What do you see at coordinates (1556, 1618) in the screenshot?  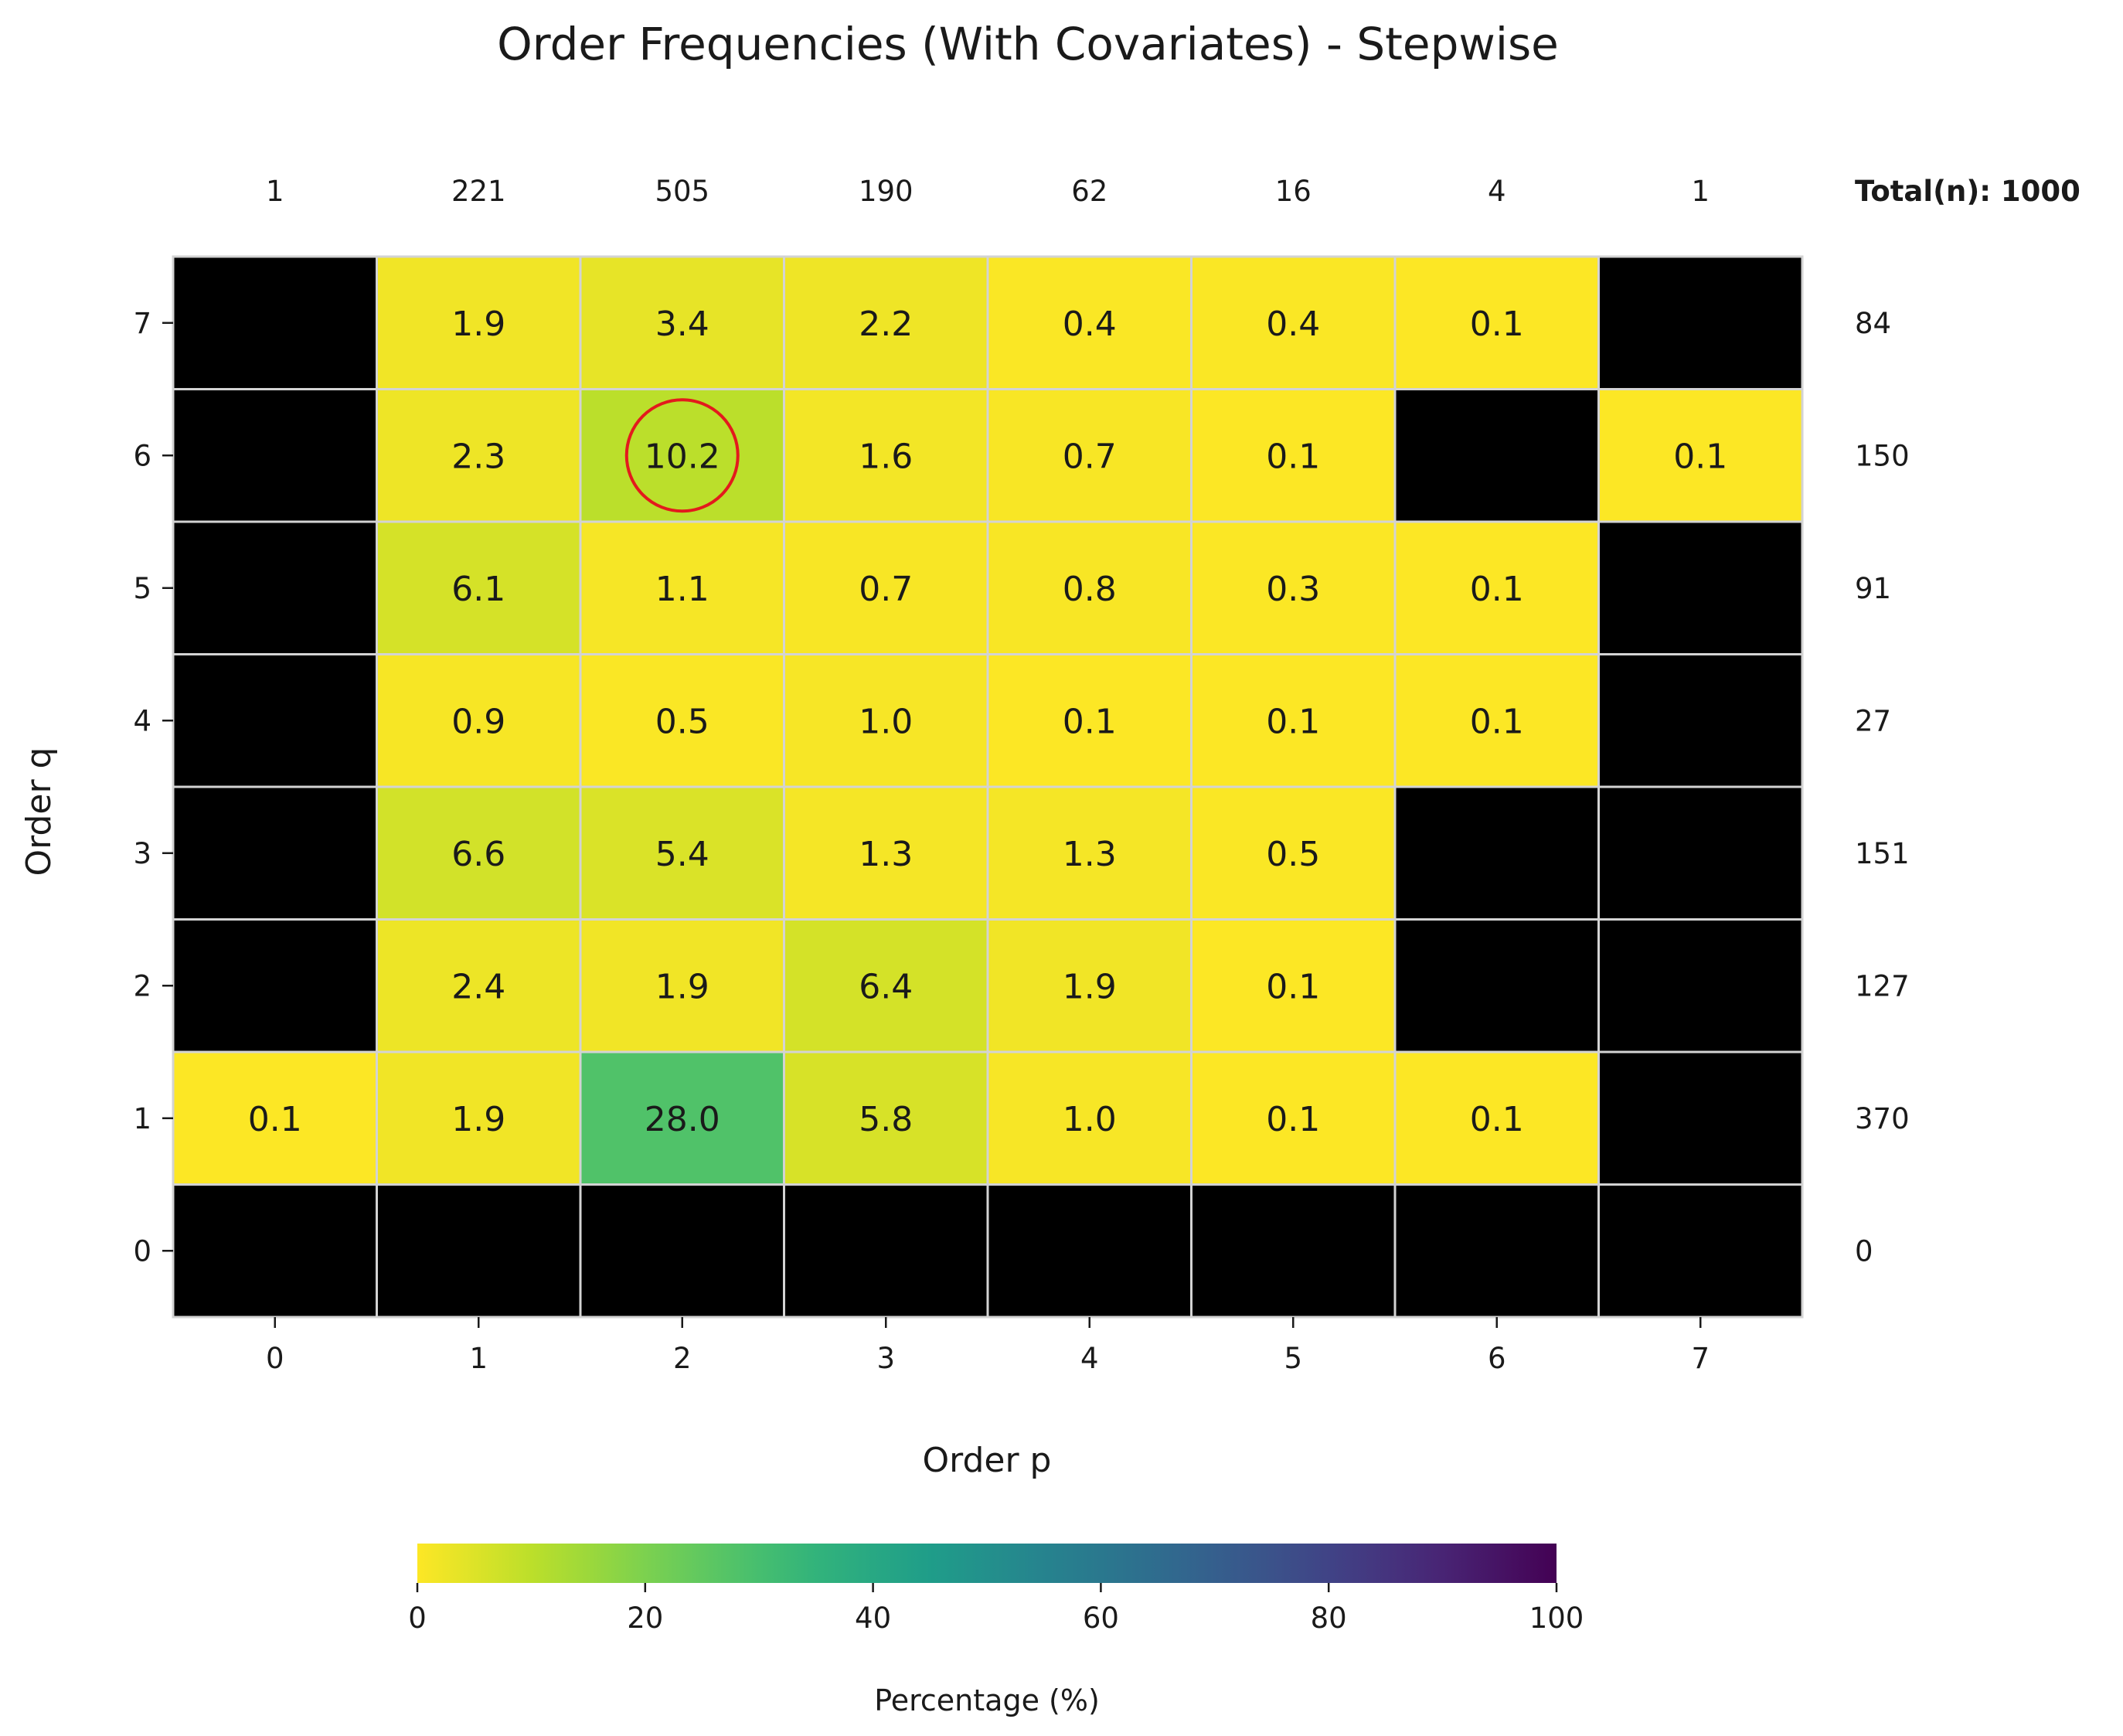 I see `colorbar-tick-label: 100` at bounding box center [1556, 1618].